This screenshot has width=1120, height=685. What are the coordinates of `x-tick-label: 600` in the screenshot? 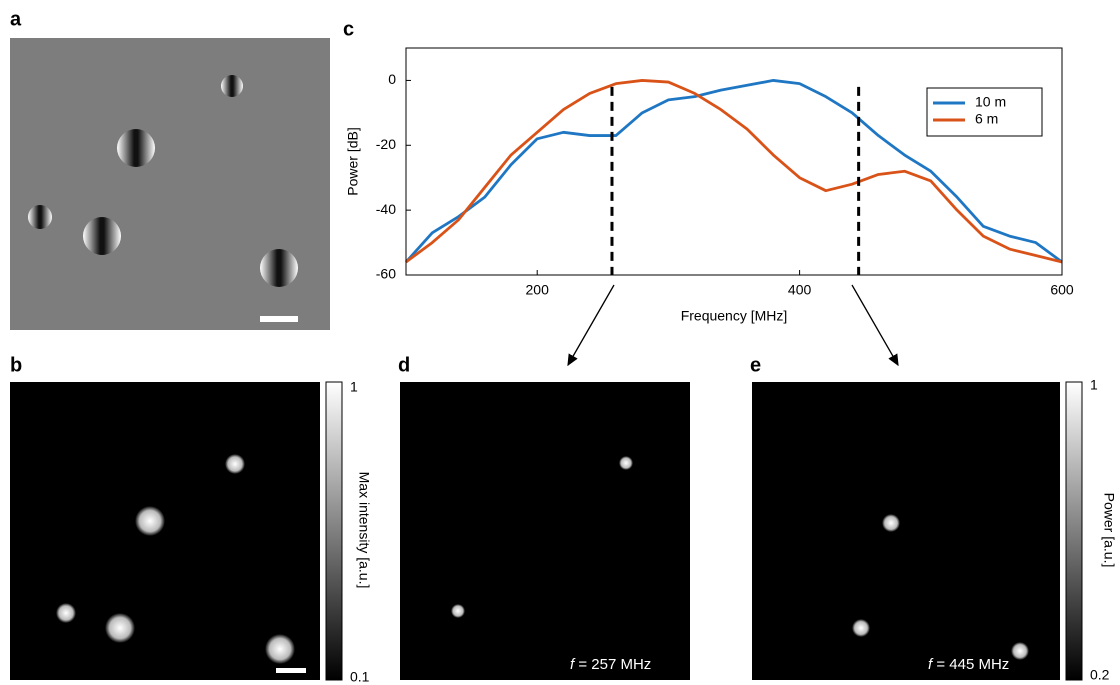 It's located at (1062, 290).